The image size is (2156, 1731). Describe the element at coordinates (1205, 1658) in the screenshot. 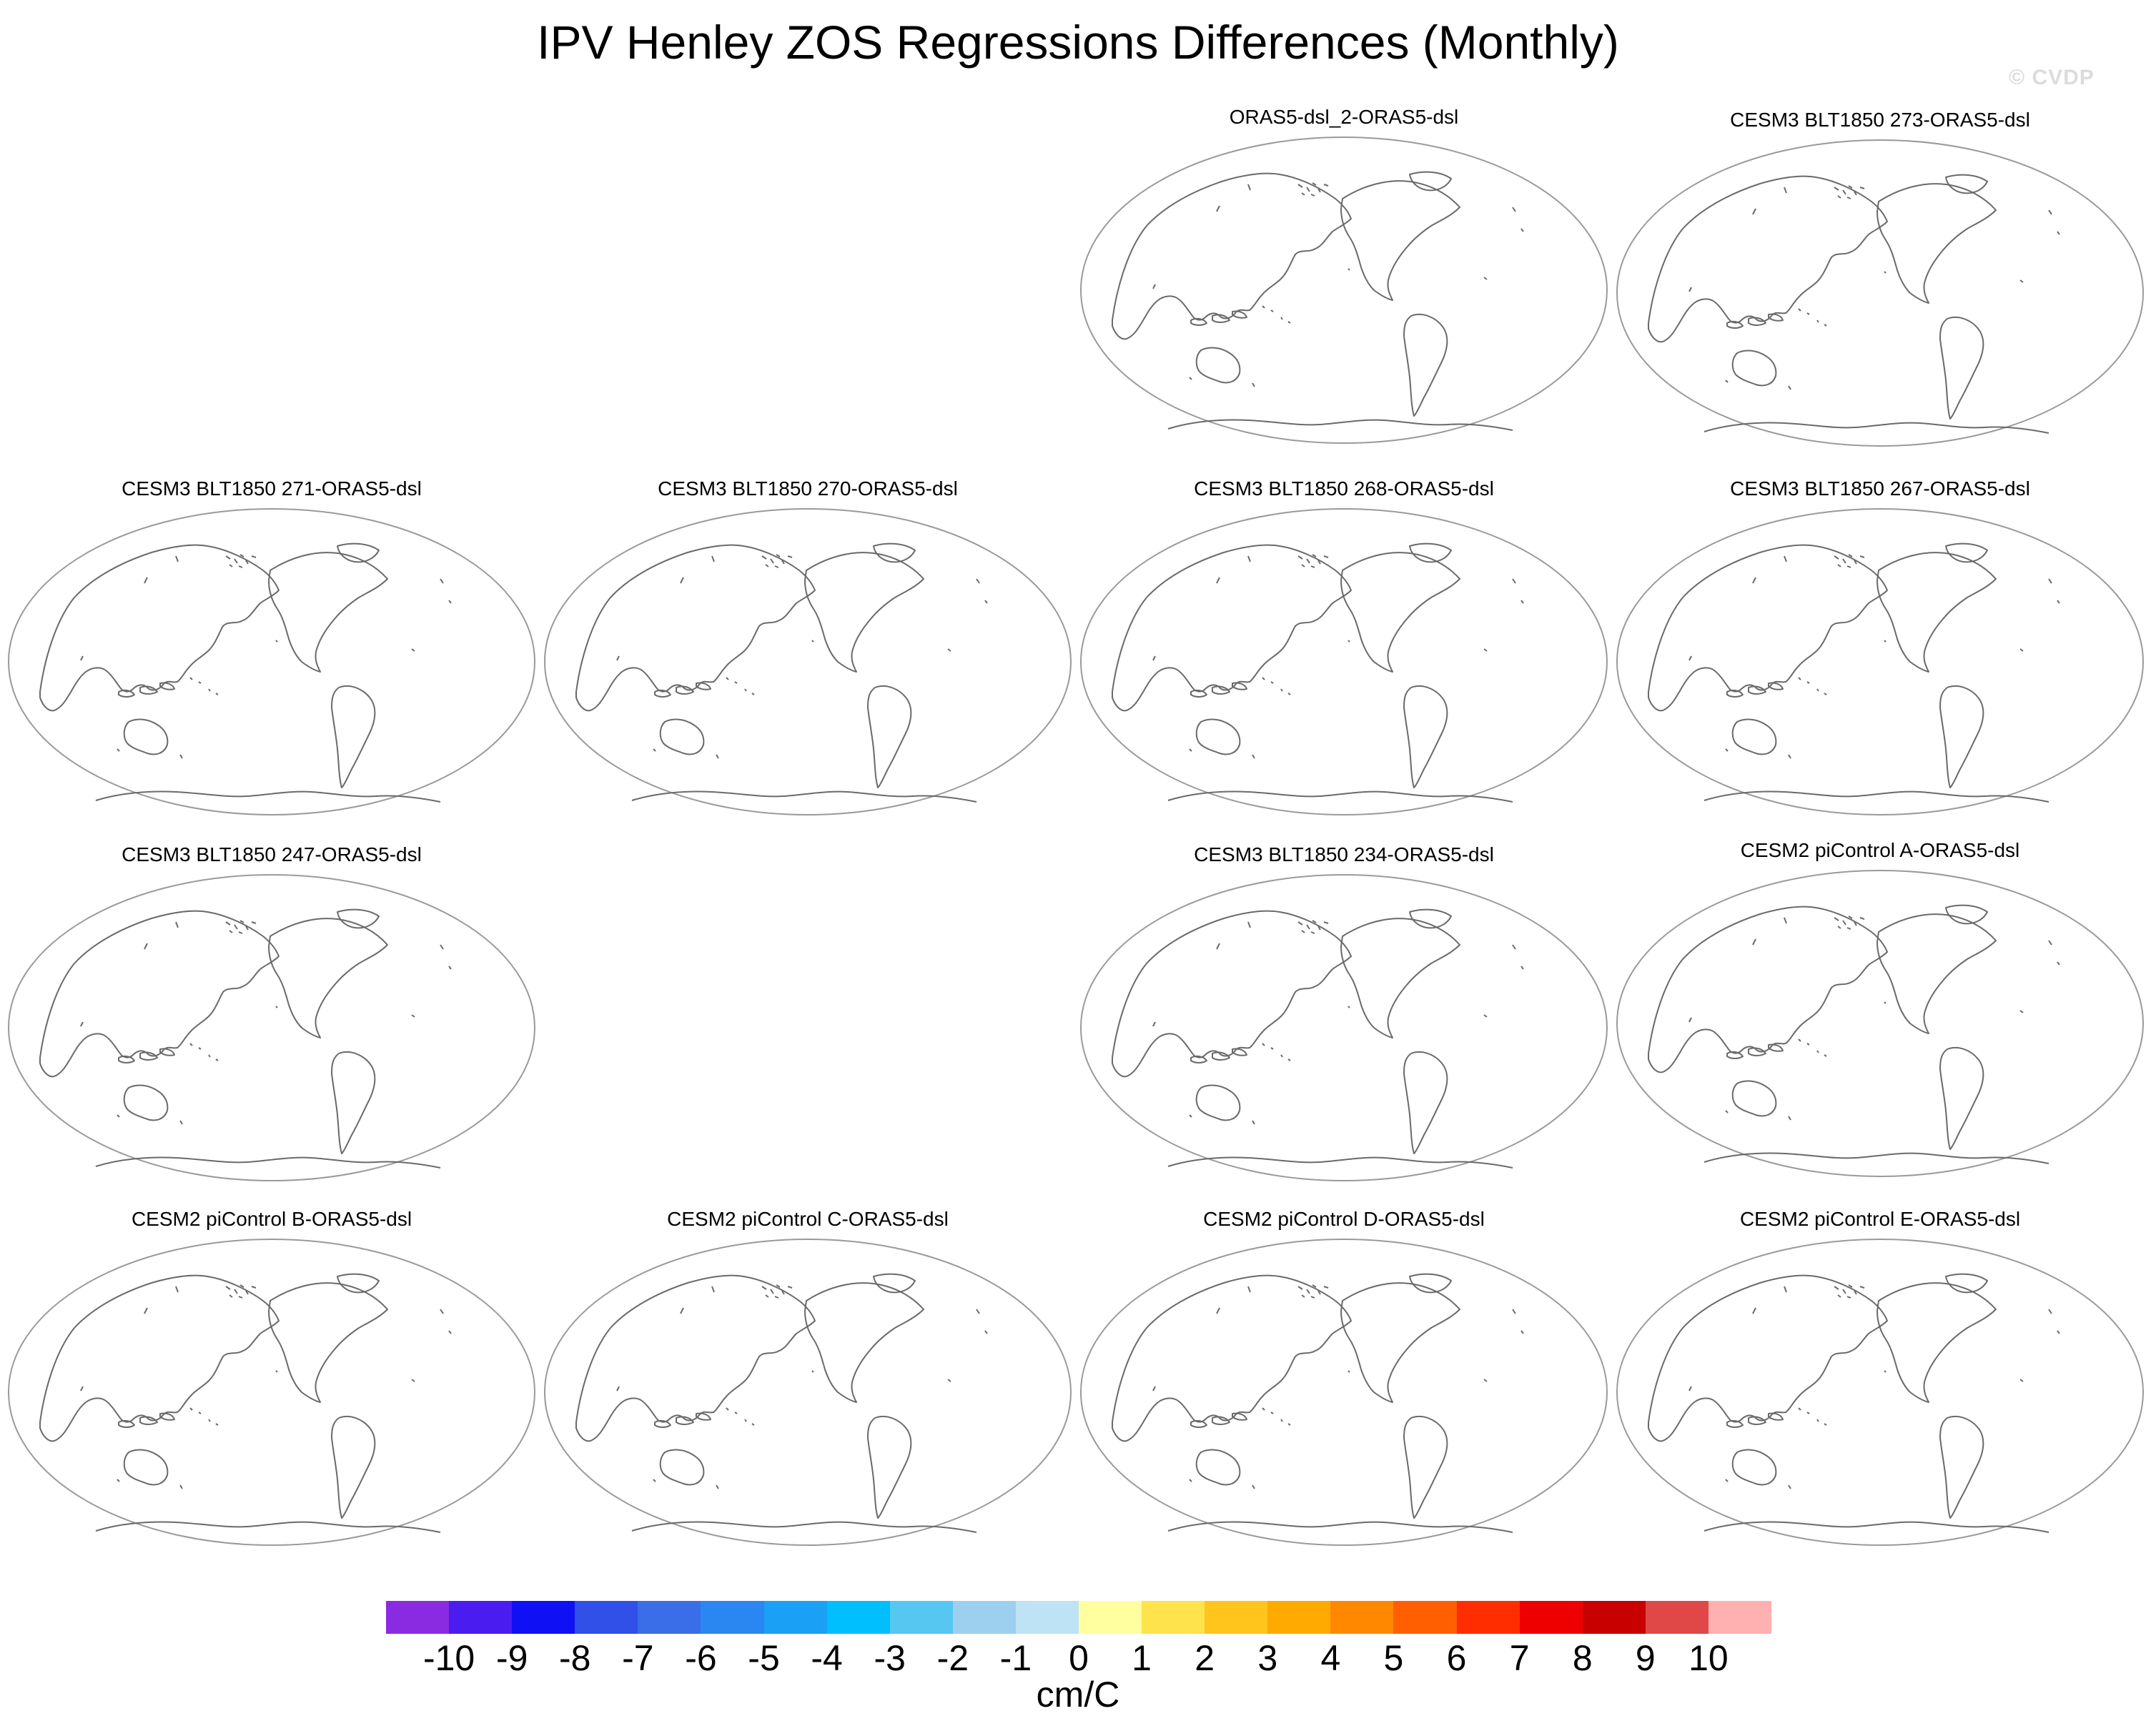

I see `colorbar-tick-label: 2` at that location.